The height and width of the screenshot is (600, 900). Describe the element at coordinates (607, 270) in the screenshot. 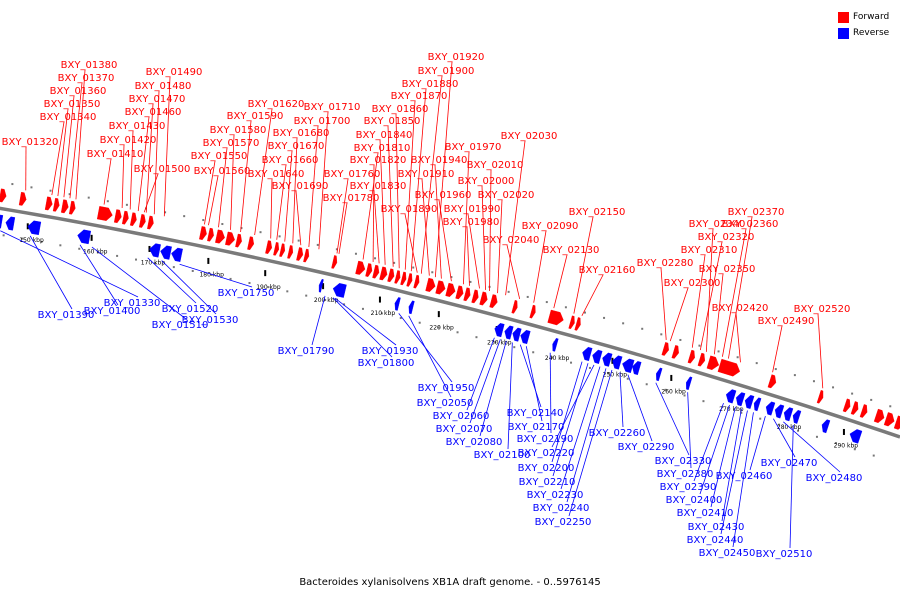

I see `forward-gene-label: BXY_02160` at that location.